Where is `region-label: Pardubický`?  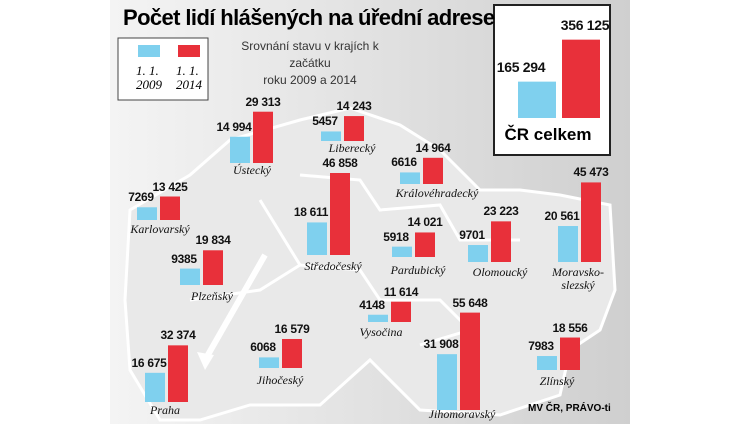 region-label: Pardubický is located at coordinates (418, 270).